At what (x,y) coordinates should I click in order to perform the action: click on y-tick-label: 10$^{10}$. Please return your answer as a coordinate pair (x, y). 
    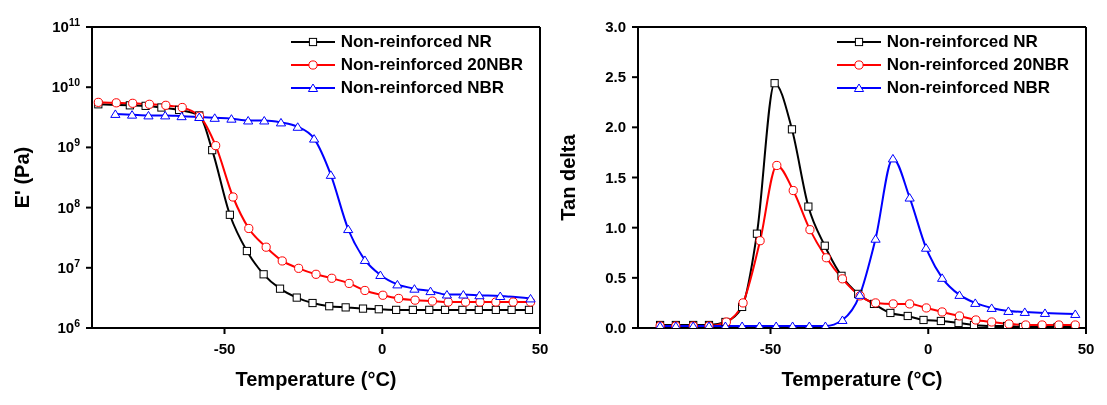
    Looking at the image, I should click on (66, 86).